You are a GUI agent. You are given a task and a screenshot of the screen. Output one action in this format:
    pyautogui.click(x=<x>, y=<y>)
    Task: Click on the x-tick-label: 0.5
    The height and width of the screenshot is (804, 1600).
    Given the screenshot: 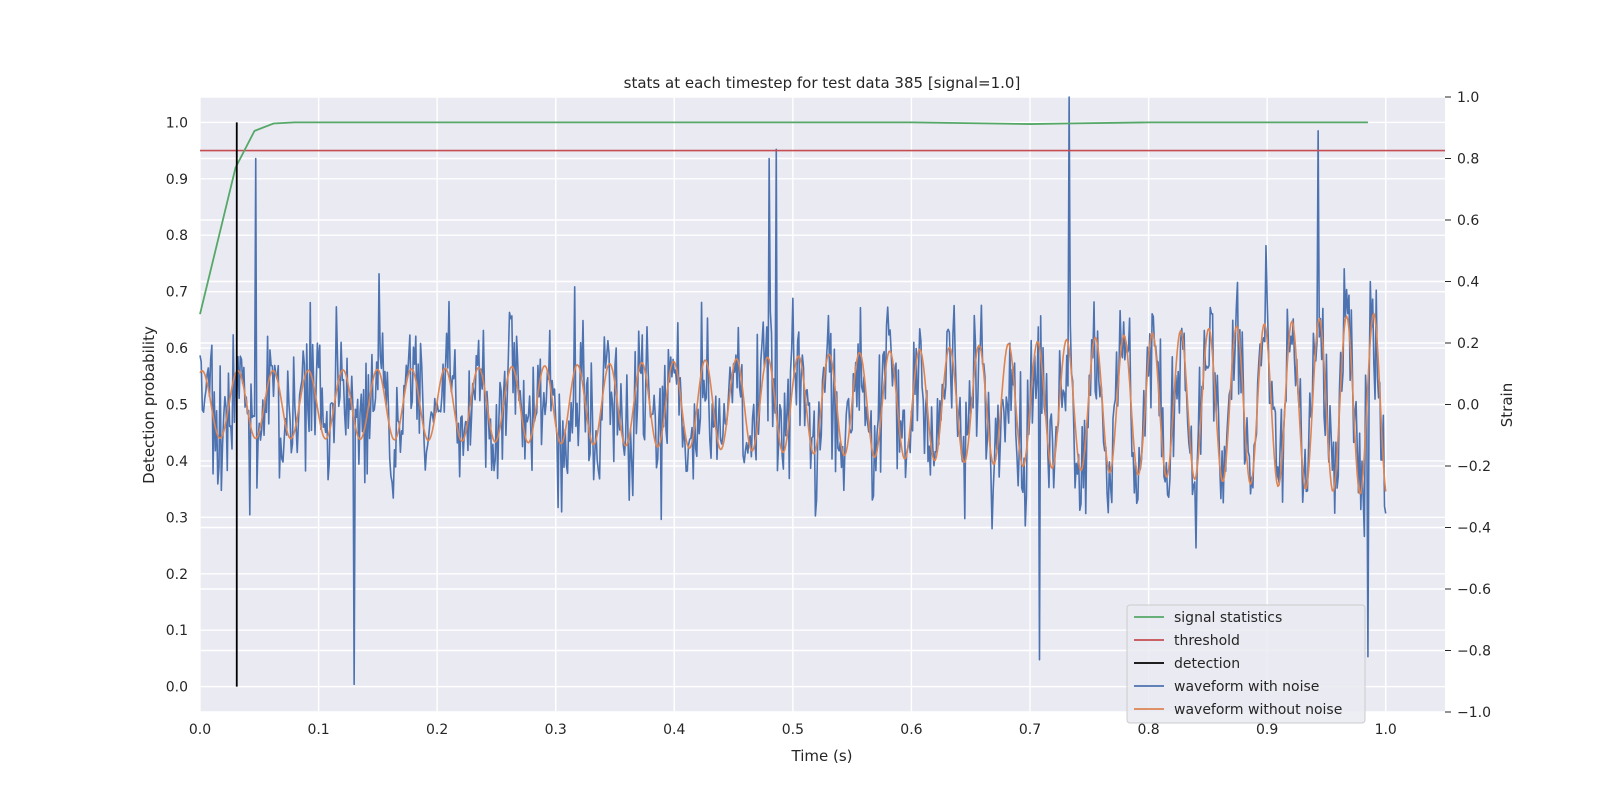 What is the action you would take?
    pyautogui.click(x=793, y=730)
    